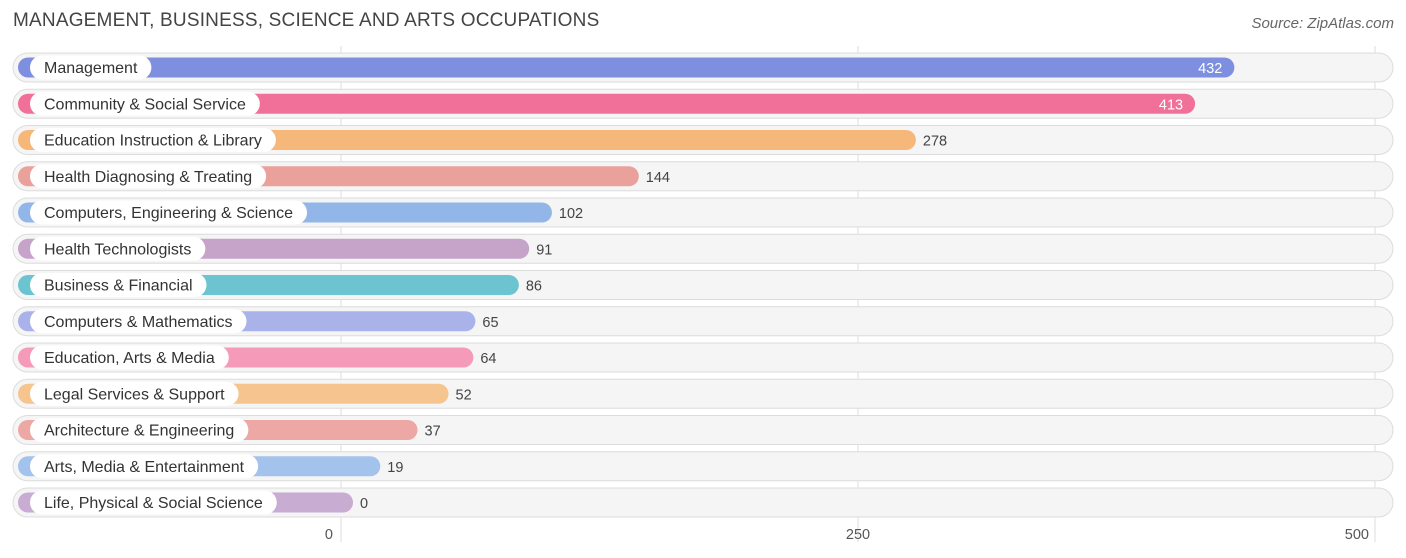 This screenshot has height=558, width=1406. I want to click on bar-row: Arts, Media & Entertainment 19, so click(703, 466).